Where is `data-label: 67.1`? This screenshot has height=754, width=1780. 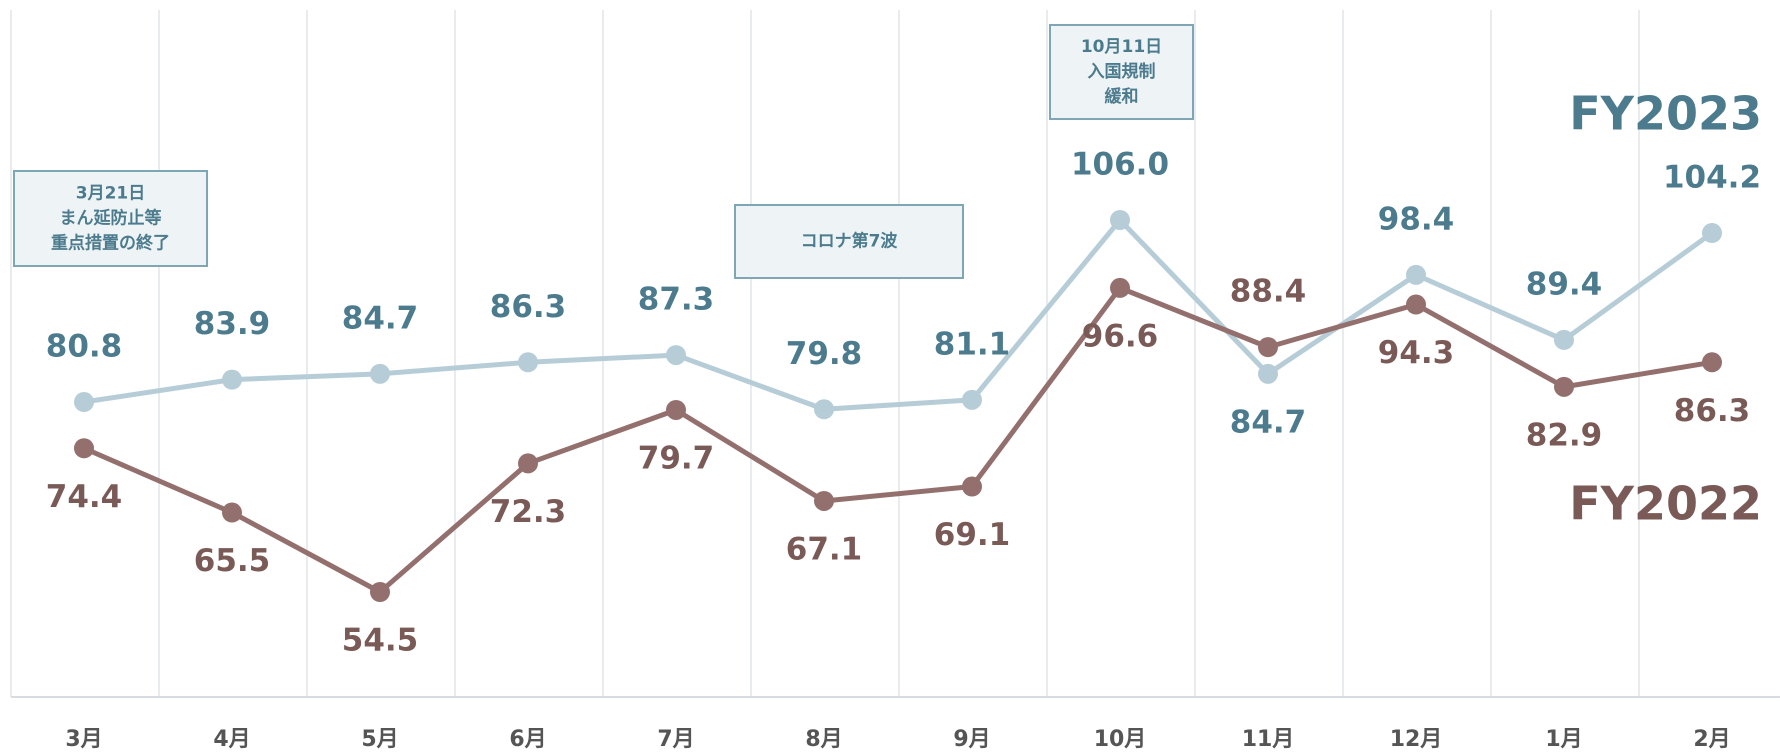
data-label: 67.1 is located at coordinates (824, 549).